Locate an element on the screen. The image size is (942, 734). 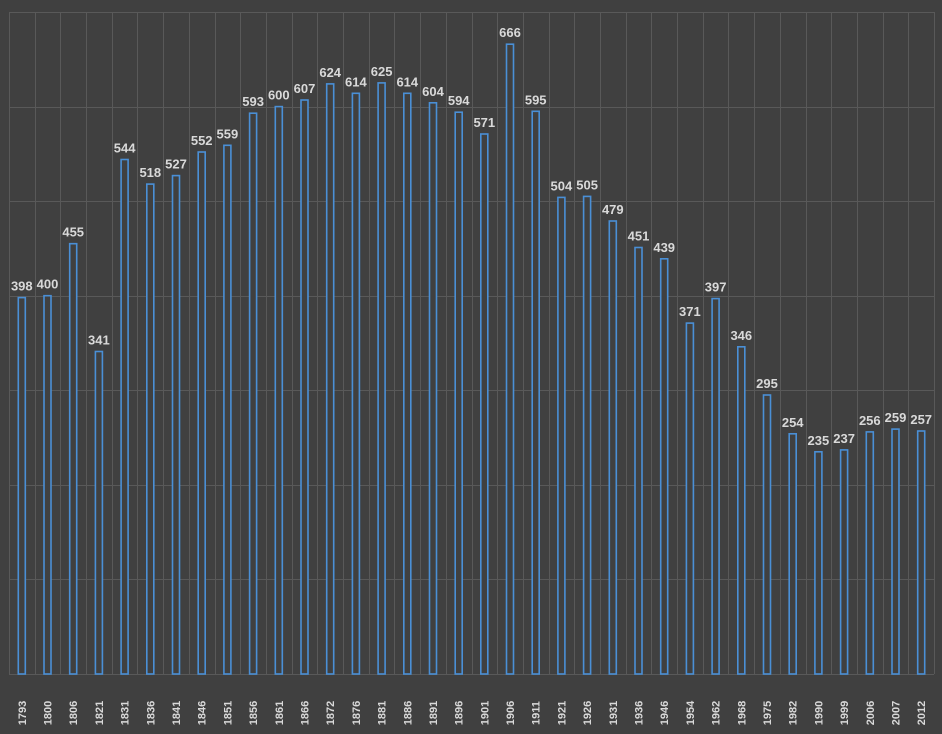
bar-1921 is located at coordinates (561, 435).